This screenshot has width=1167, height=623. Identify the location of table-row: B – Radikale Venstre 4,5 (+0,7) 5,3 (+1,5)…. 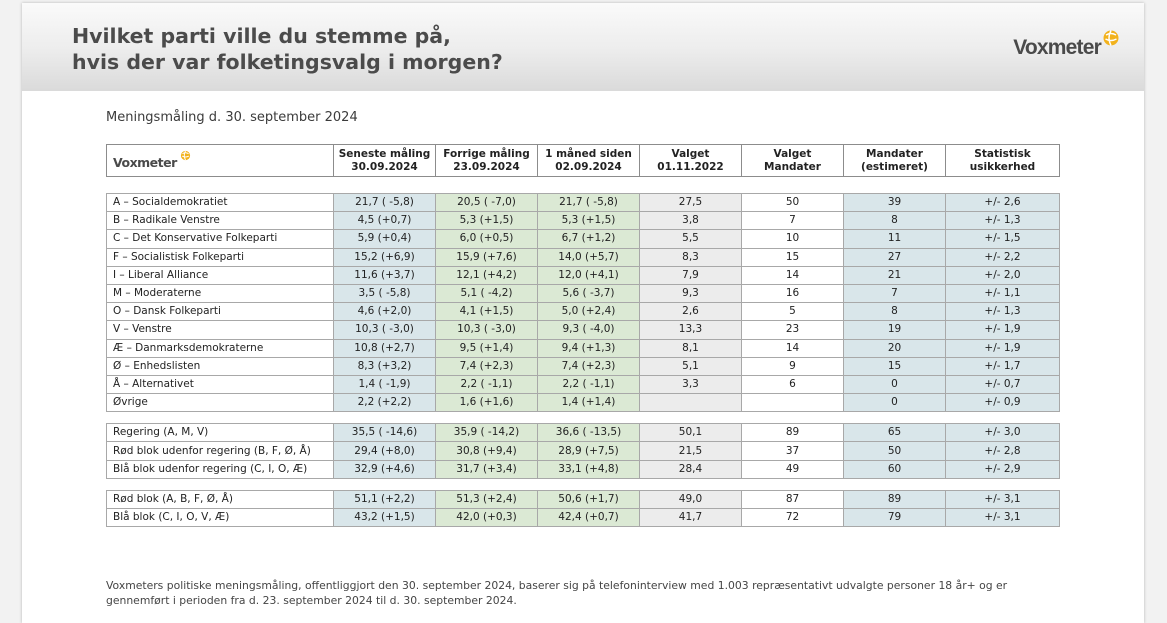
(583, 221).